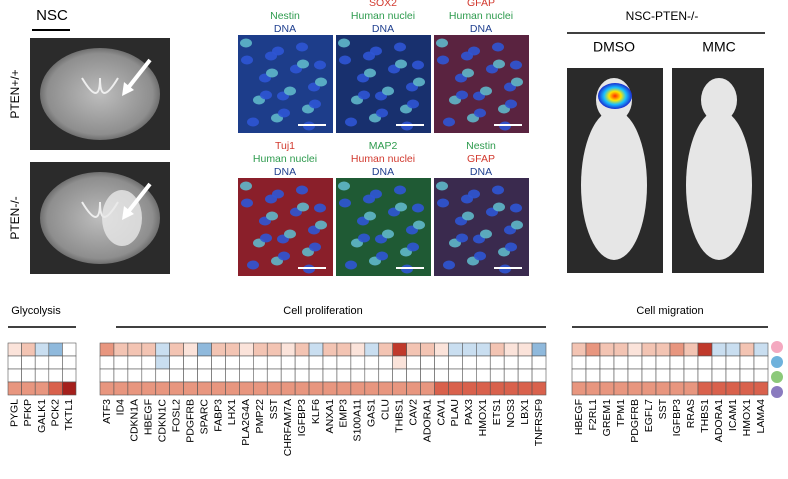 The width and height of the screenshot is (788, 479). I want to click on panel-title: NSC-PTEN-/-, so click(662, 16).